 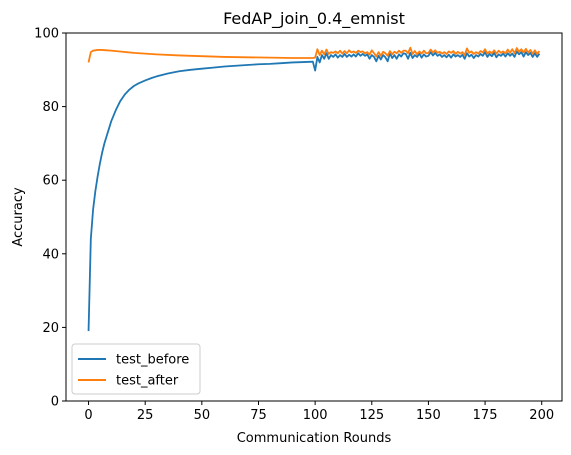 I want to click on legend: test_before test_after, so click(x=136, y=369).